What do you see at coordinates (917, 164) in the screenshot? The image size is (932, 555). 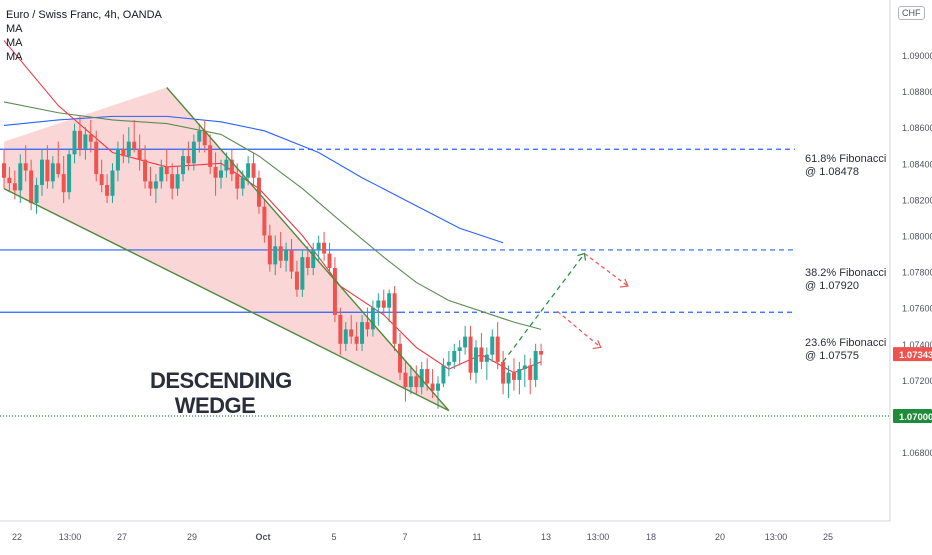 I see `y-tick-label: 1.08400` at bounding box center [917, 164].